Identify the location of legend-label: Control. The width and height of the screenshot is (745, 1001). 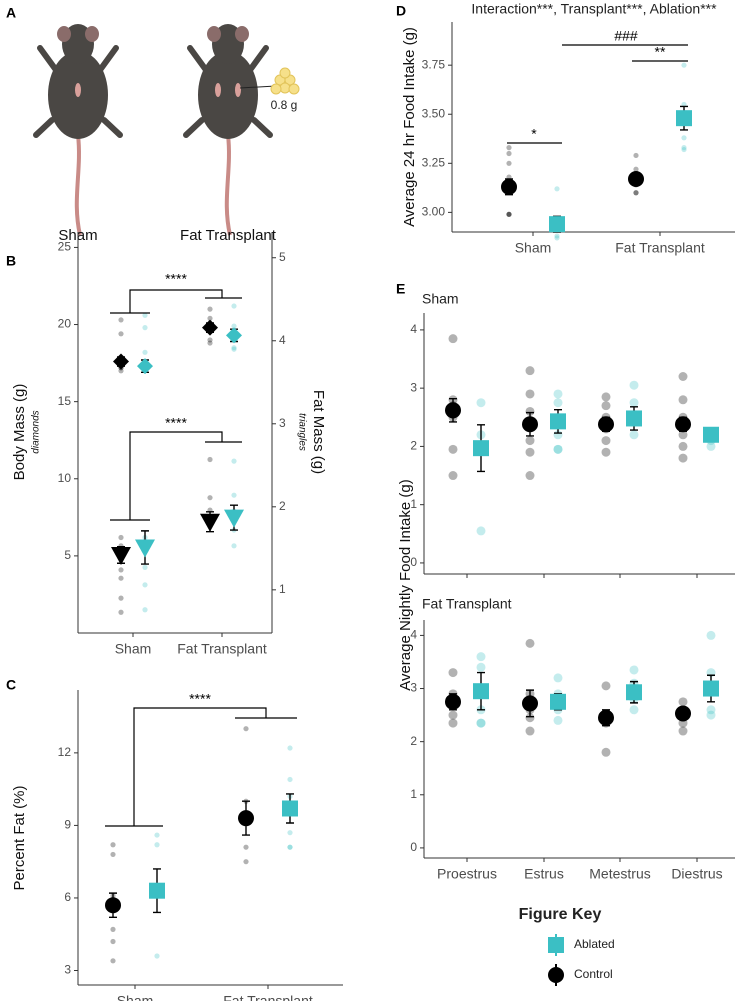
(593, 974).